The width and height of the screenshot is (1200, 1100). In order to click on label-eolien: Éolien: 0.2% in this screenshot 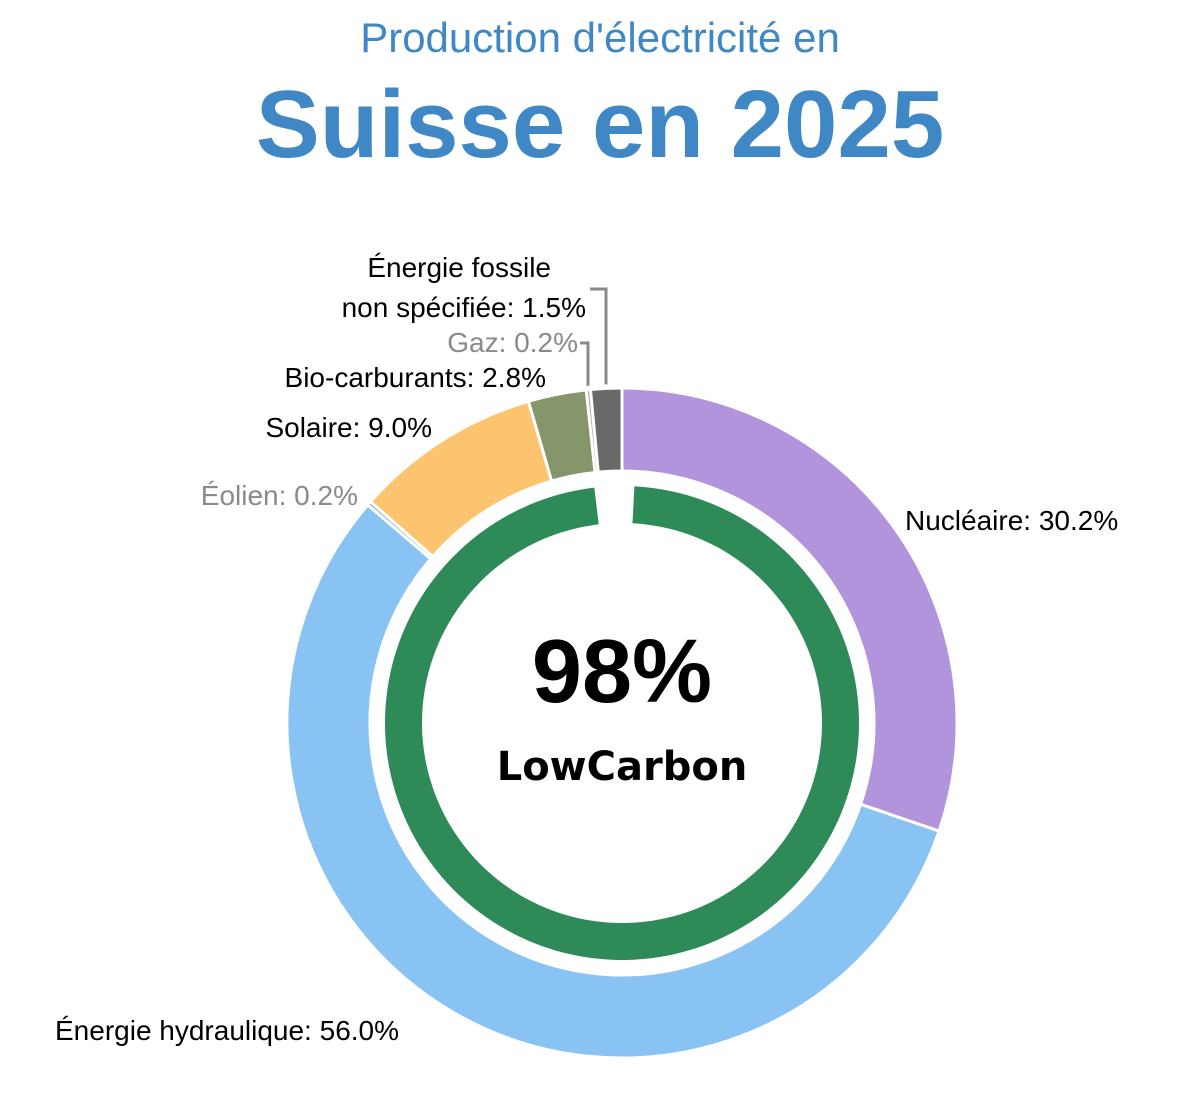, I will do `click(279, 495)`.